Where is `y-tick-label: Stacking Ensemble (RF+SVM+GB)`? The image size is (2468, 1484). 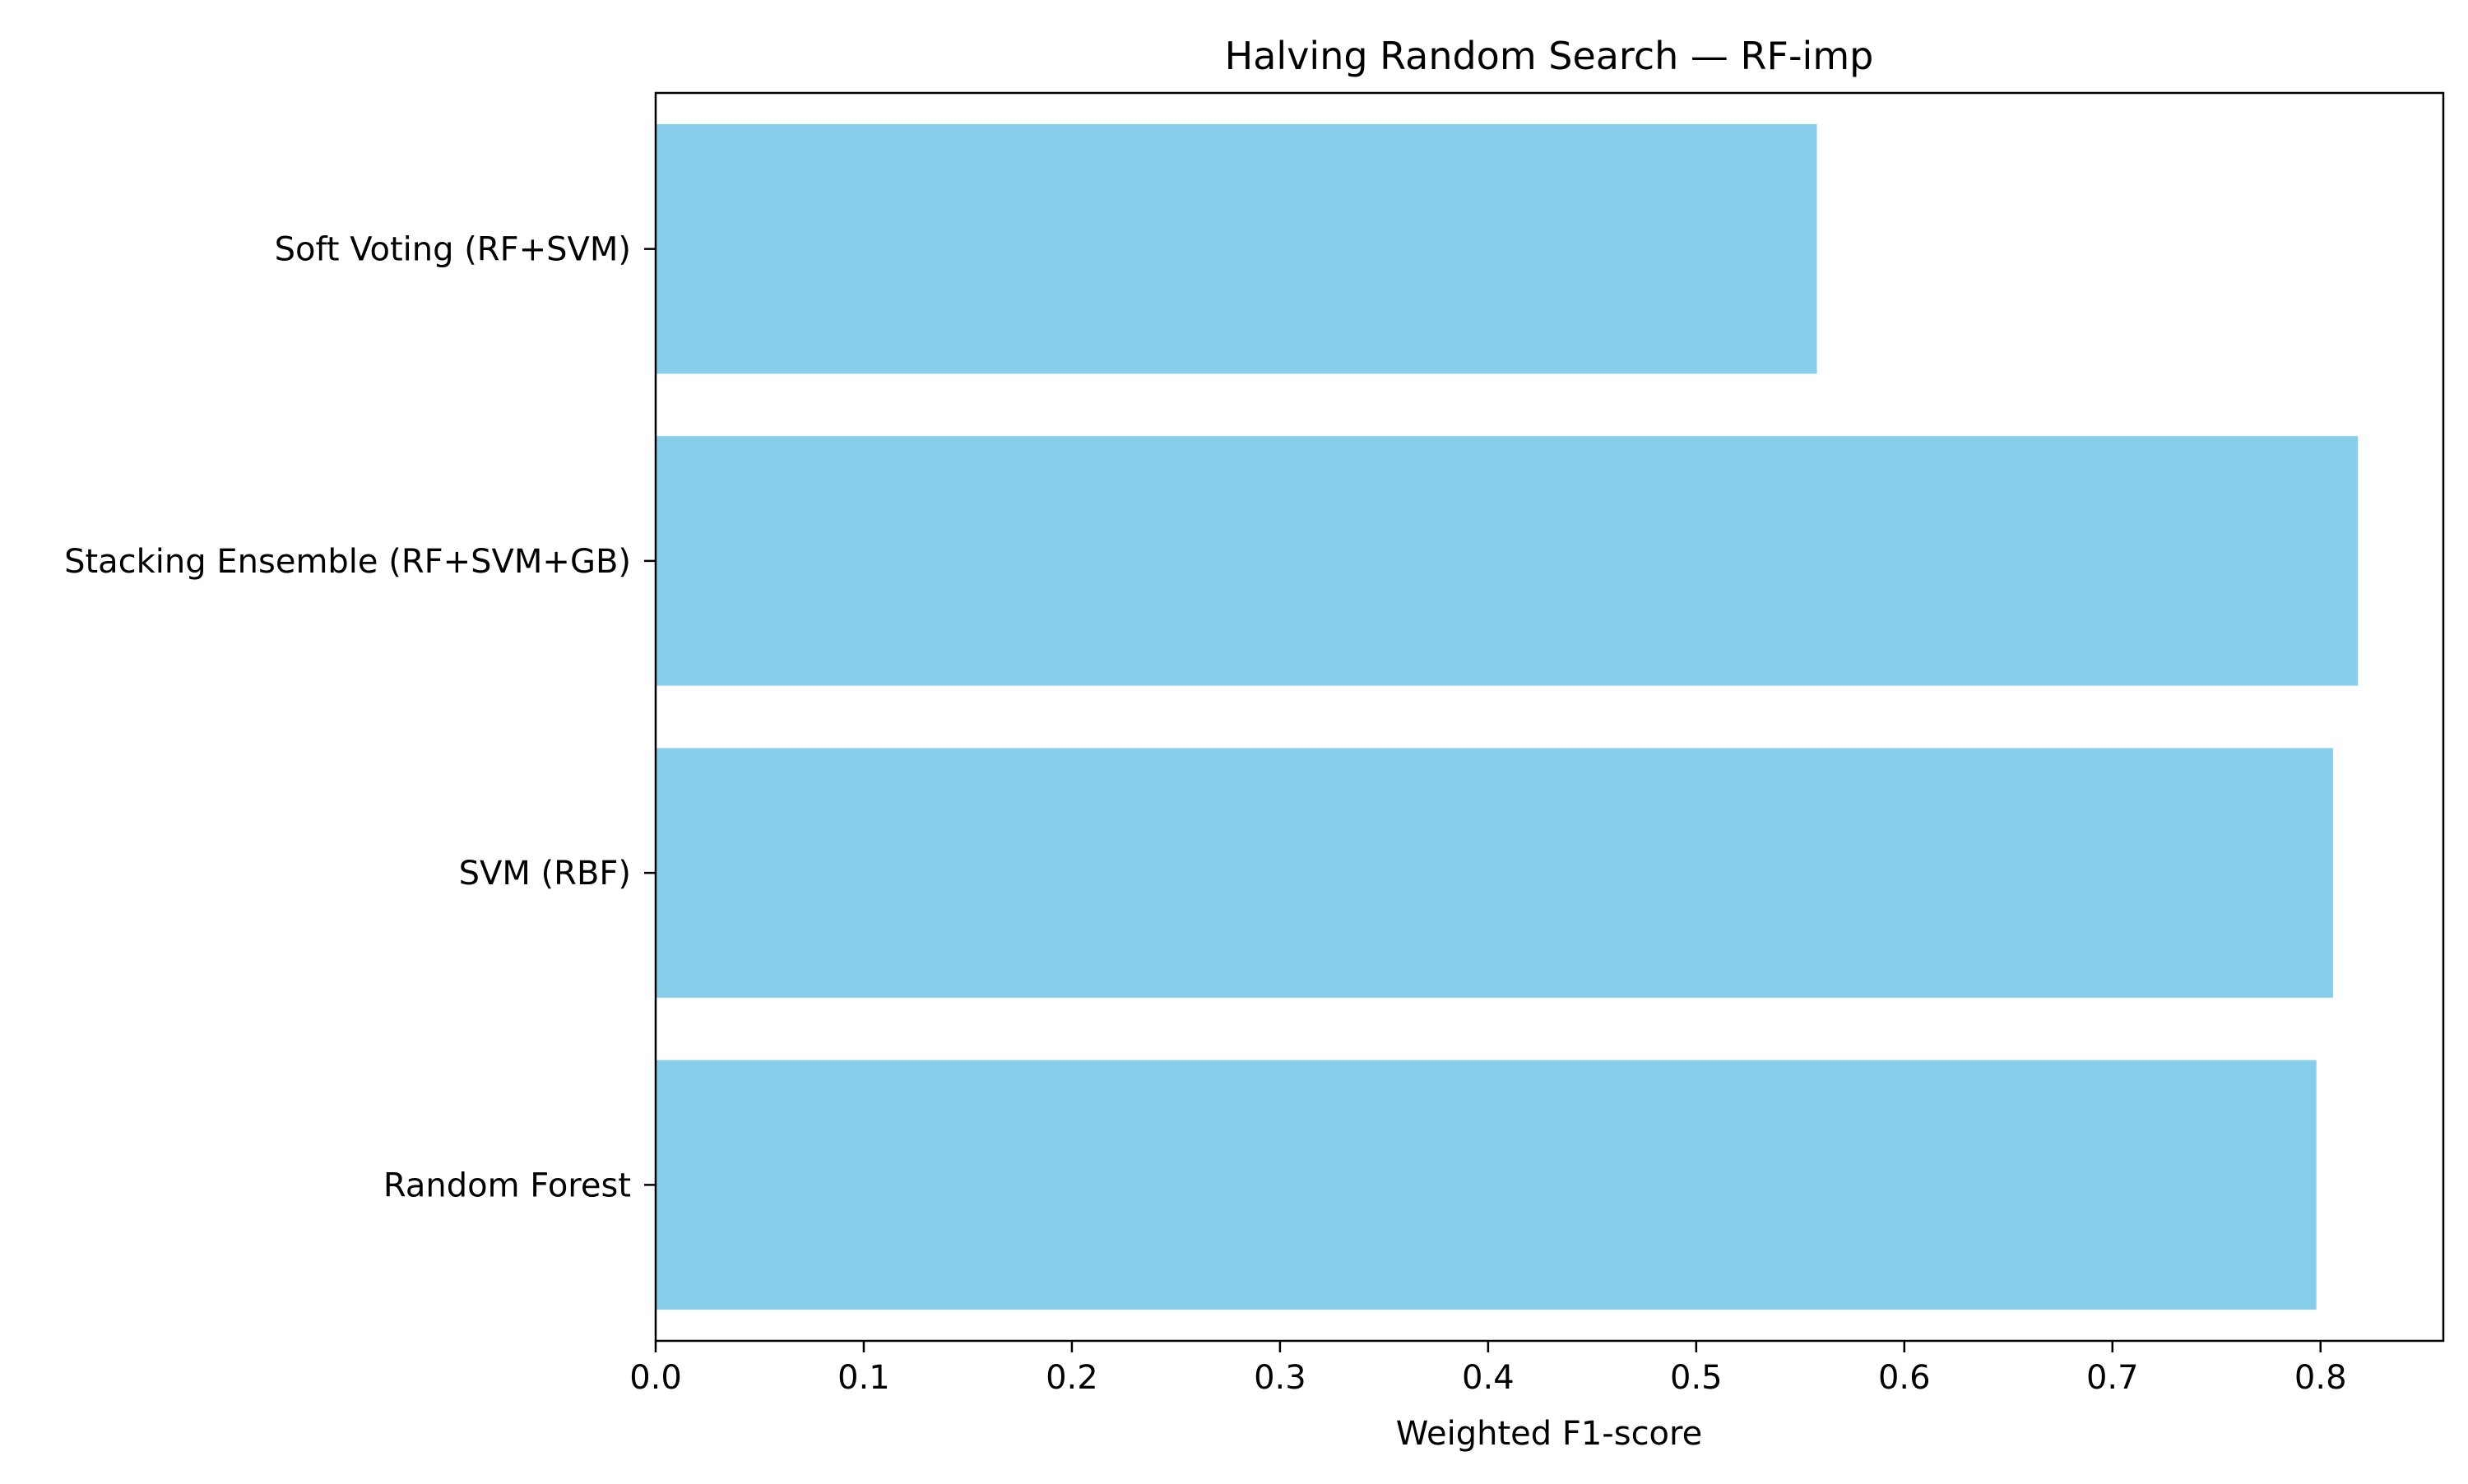 y-tick-label: Stacking Ensemble (RF+SVM+GB) is located at coordinates (347, 562).